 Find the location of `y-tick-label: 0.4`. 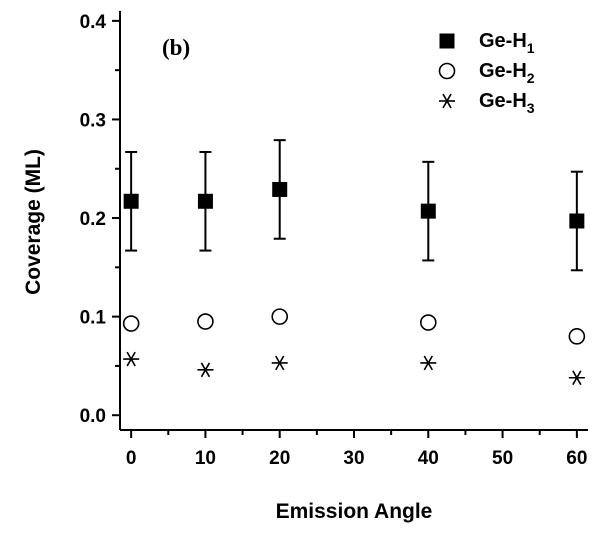

y-tick-label: 0.4 is located at coordinates (93, 22).